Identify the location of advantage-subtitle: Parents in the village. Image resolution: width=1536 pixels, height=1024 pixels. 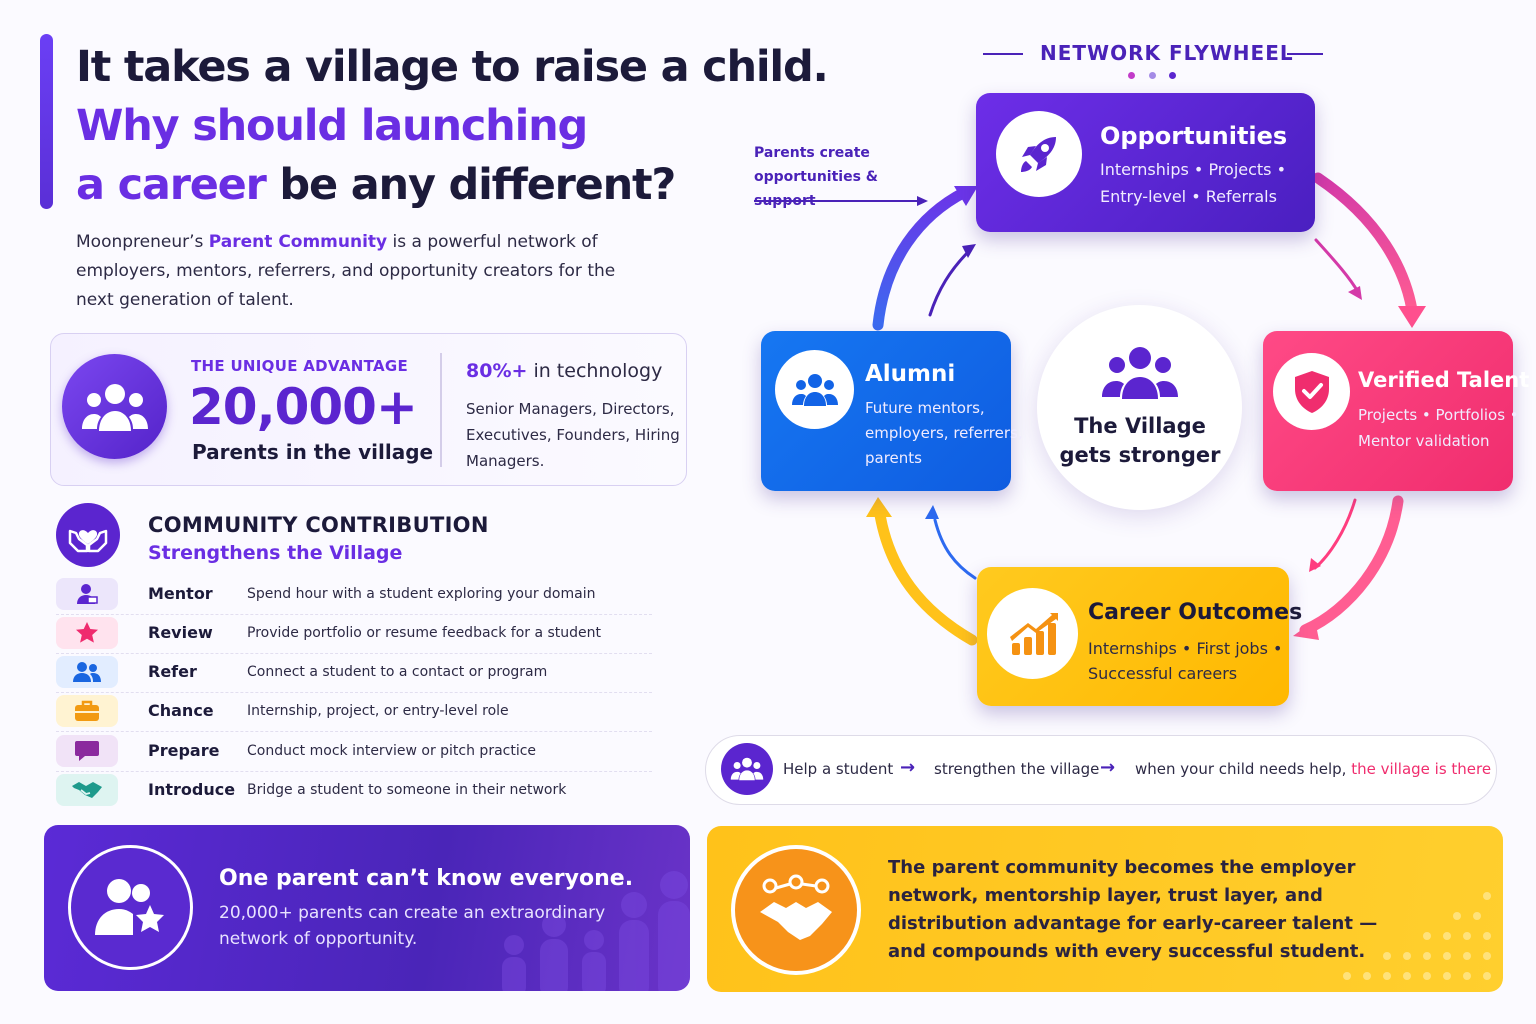
(313, 452).